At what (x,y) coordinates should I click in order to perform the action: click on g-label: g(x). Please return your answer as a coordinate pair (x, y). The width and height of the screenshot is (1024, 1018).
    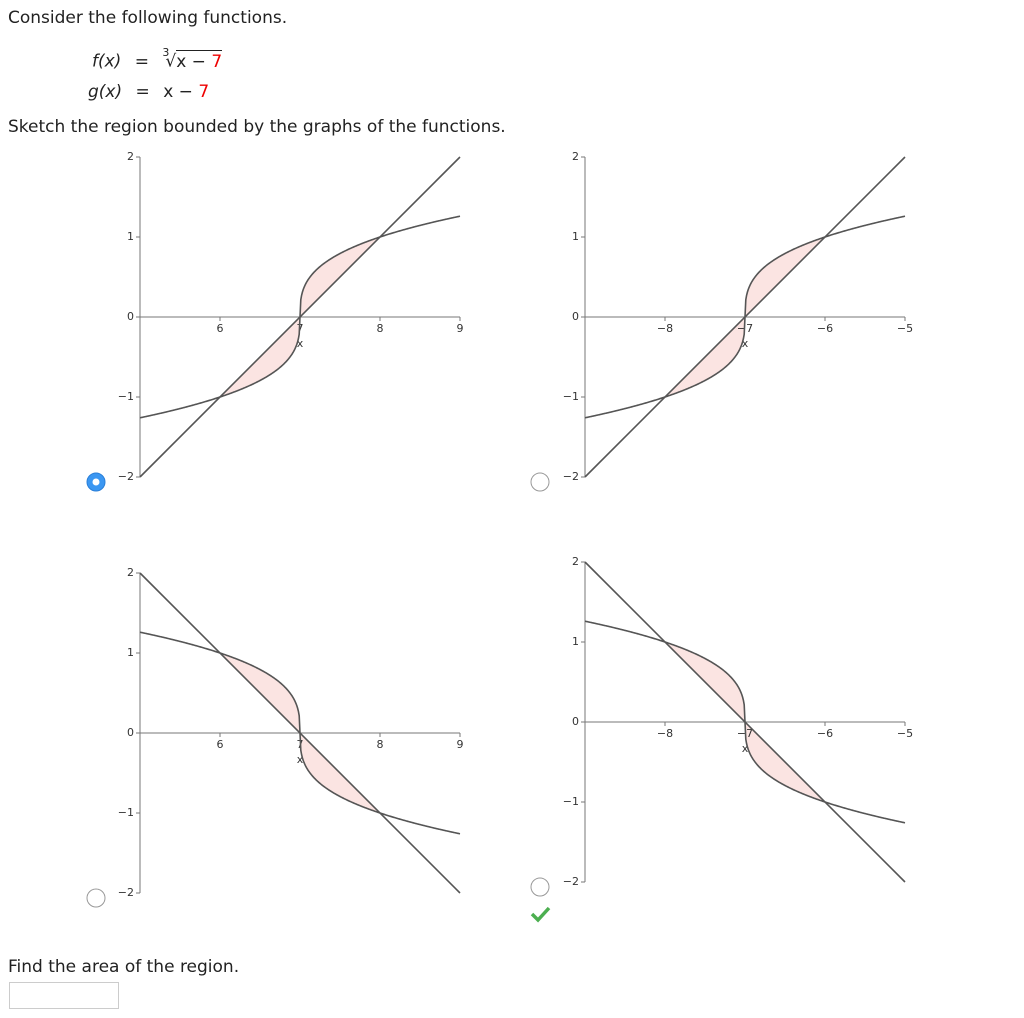
    Looking at the image, I should click on (105, 92).